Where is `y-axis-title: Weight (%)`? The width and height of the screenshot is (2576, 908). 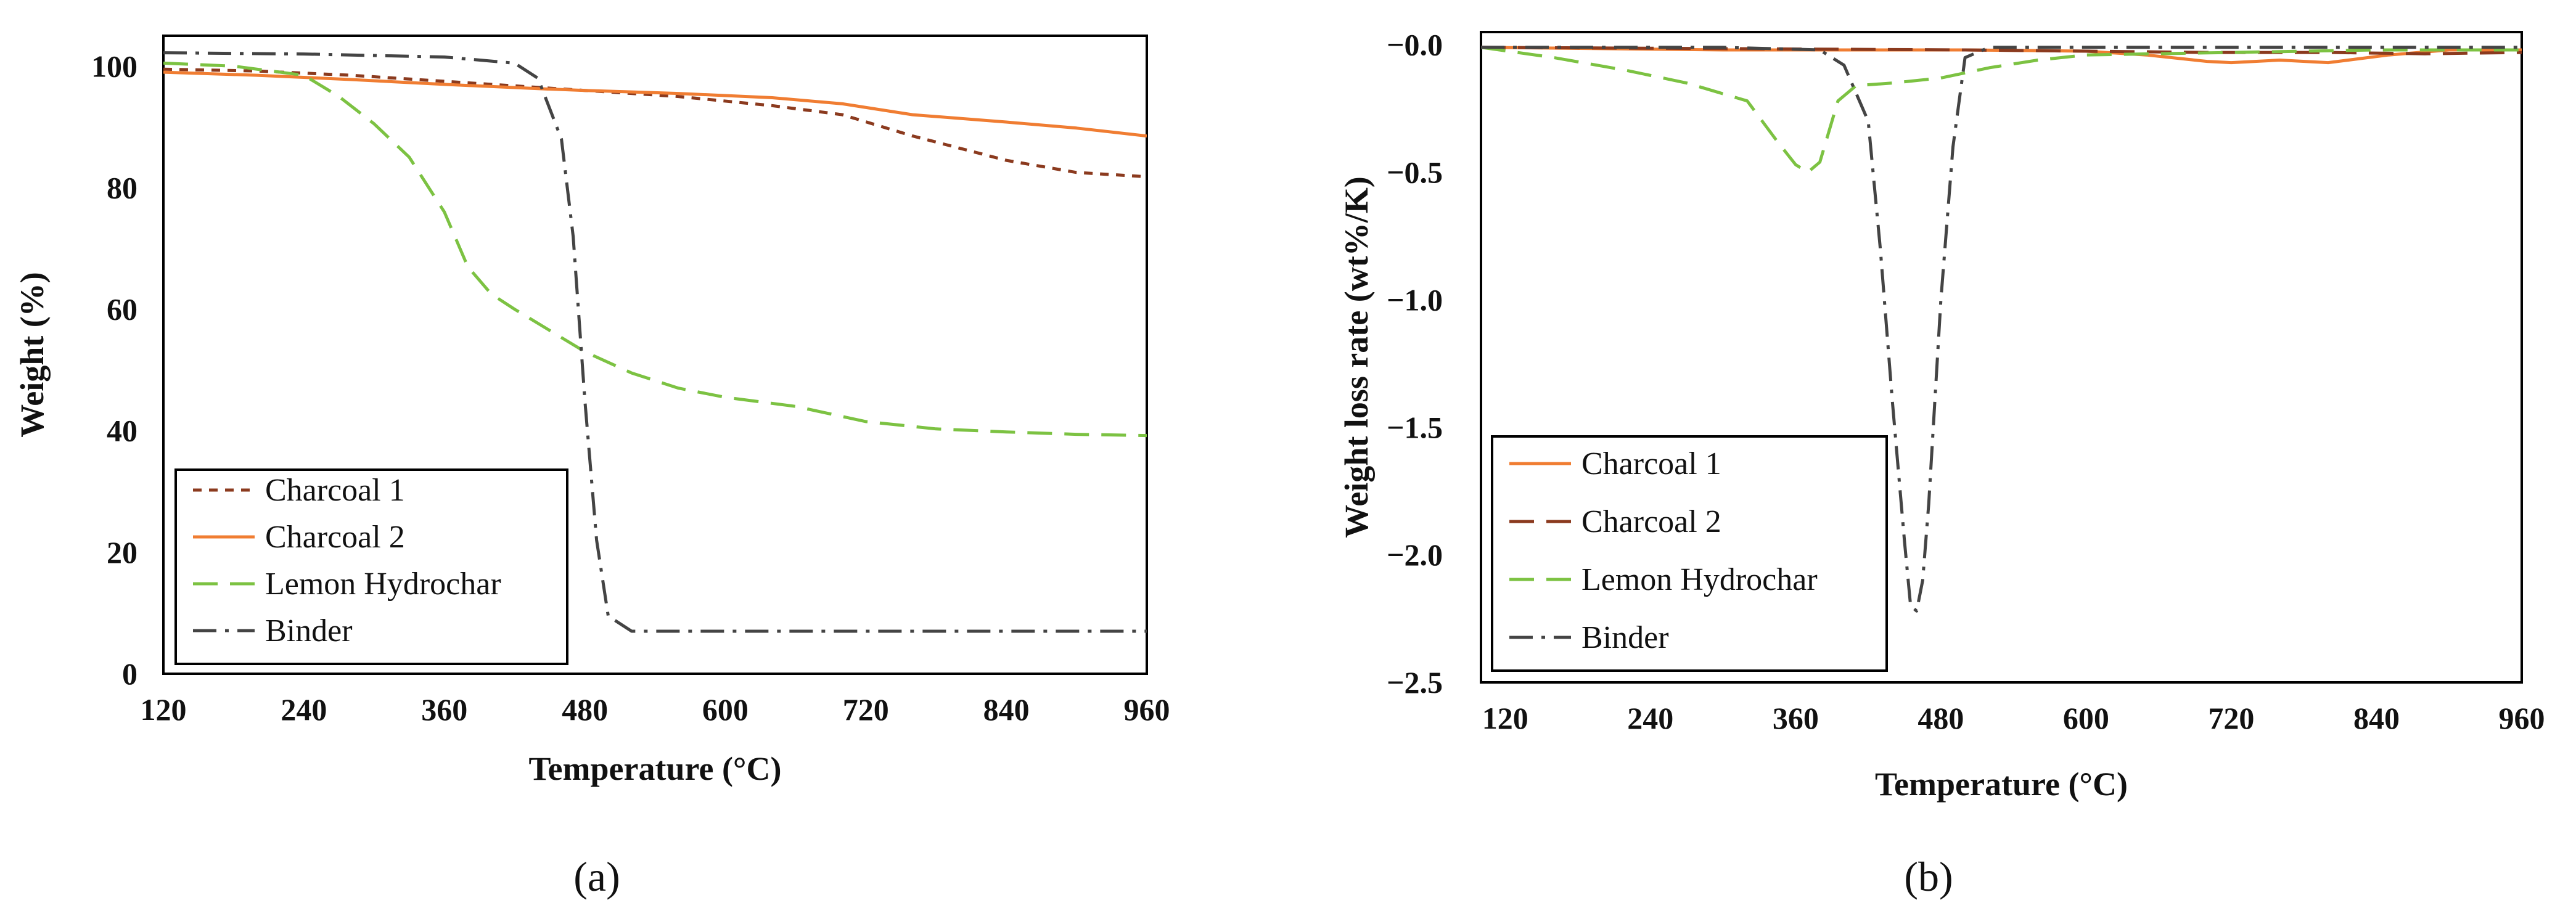
y-axis-title: Weight (%) is located at coordinates (33, 354).